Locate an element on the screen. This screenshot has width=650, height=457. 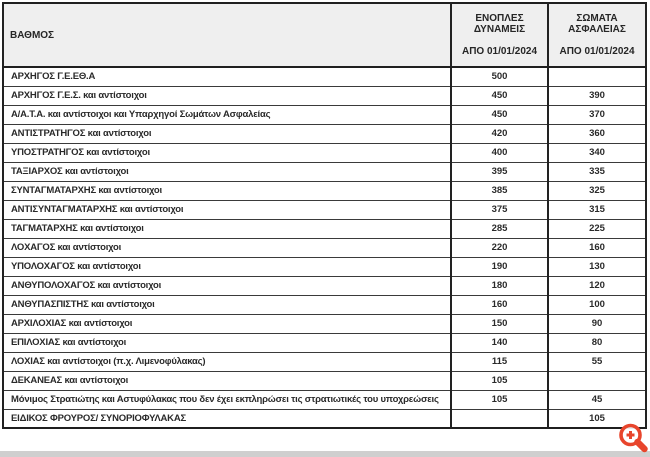
rank-cell: ΥΠΟΛΟΧΑΓΟΣ και αντίστοιχοι is located at coordinates (227, 266).